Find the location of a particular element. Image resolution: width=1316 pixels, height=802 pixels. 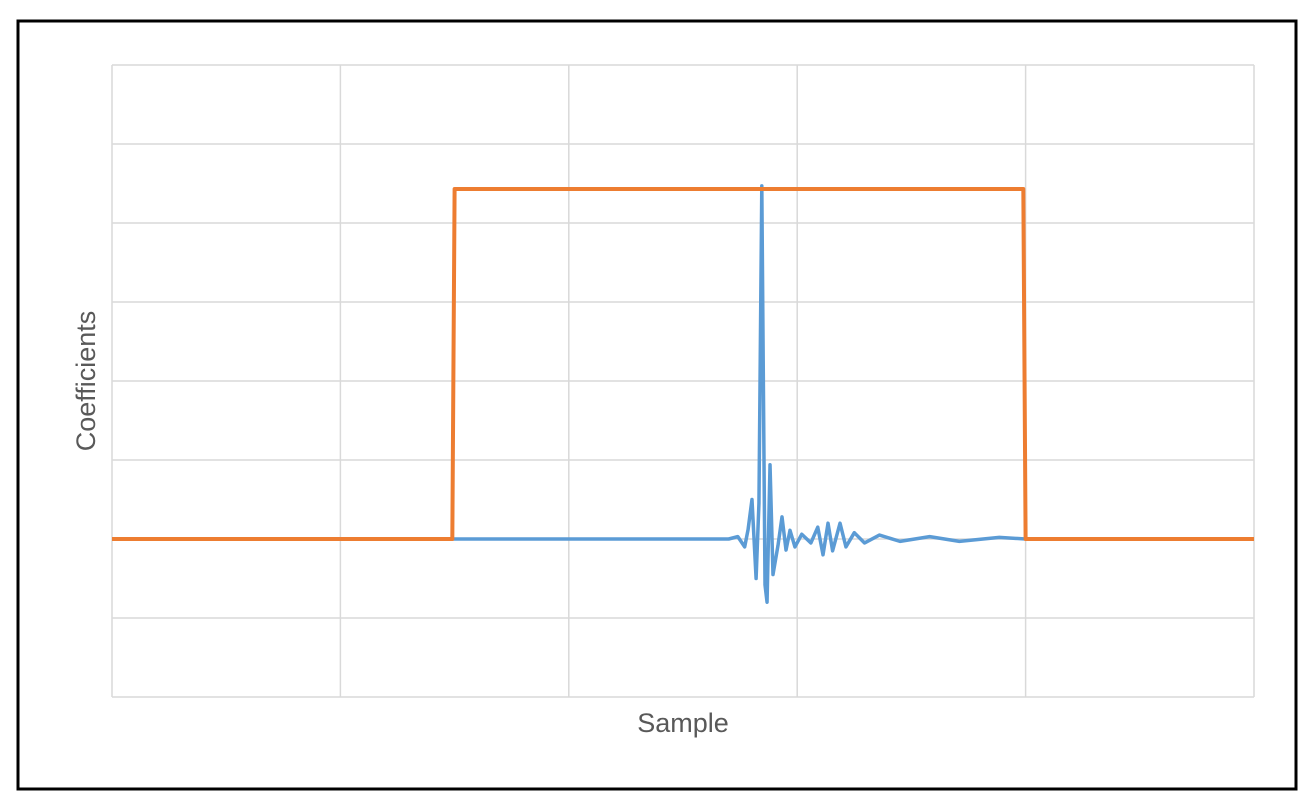

x-axis-label: Sample is located at coordinates (683, 723).